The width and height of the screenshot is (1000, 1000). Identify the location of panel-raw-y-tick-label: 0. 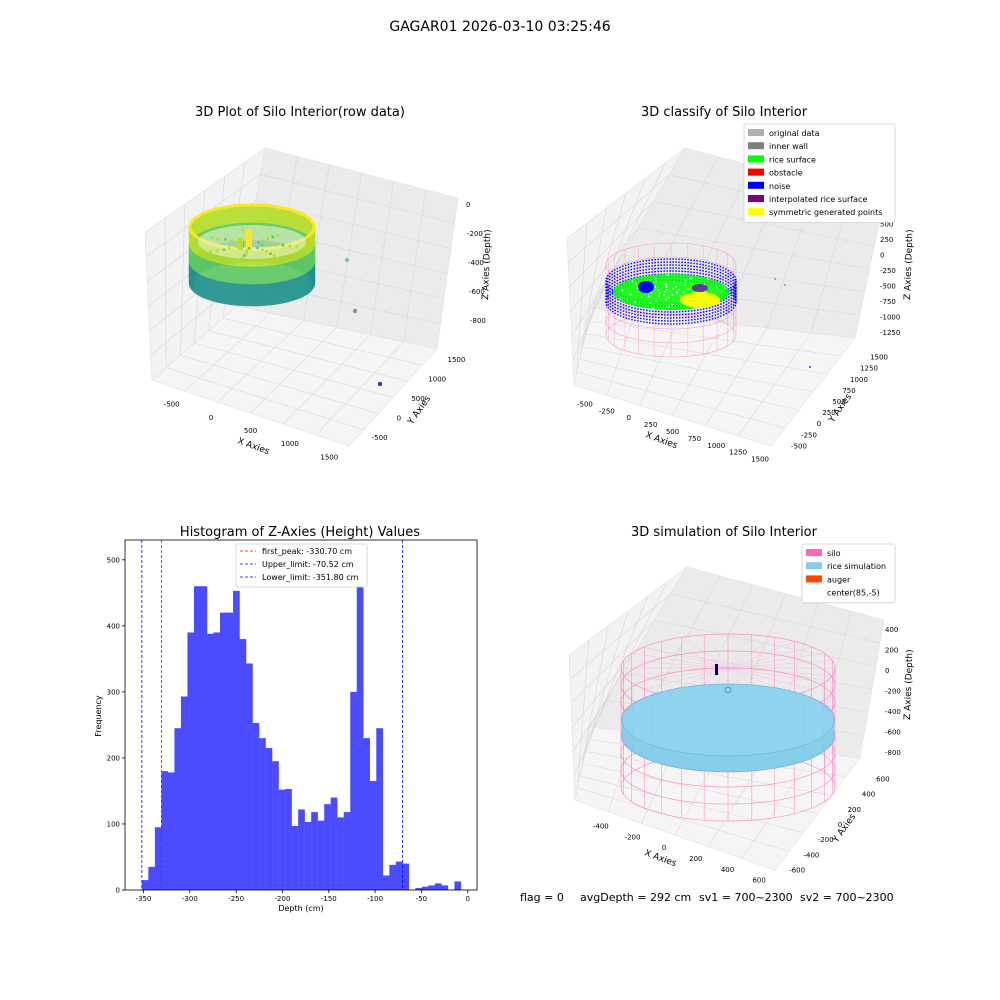
(399, 419).